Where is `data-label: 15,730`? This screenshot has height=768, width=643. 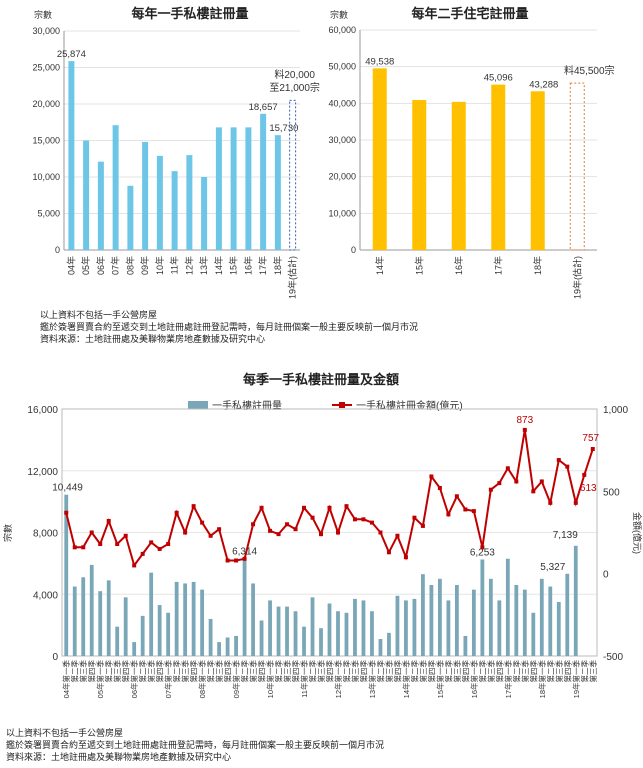
data-label: 15,730 is located at coordinates (283, 128).